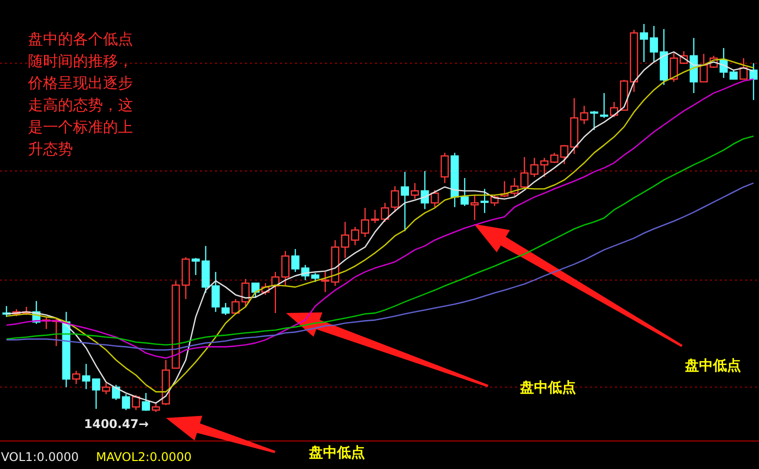 The height and width of the screenshot is (469, 759). I want to click on text: 盘中低点, so click(336, 453).